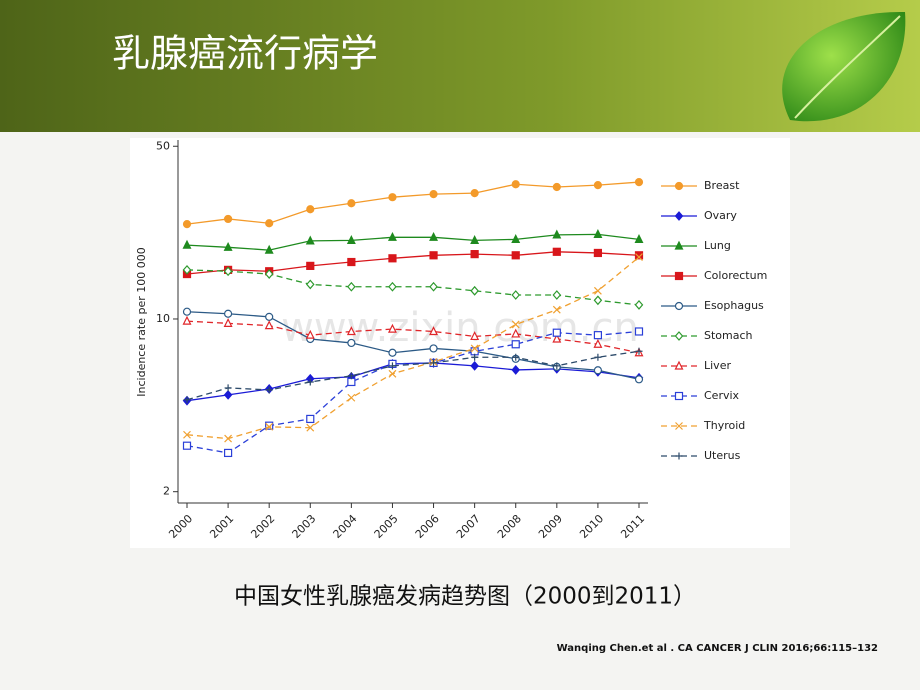 The image size is (920, 690). What do you see at coordinates (141, 321) in the screenshot?
I see `y-axis-label: Incidence rate per 100 000` at bounding box center [141, 321].